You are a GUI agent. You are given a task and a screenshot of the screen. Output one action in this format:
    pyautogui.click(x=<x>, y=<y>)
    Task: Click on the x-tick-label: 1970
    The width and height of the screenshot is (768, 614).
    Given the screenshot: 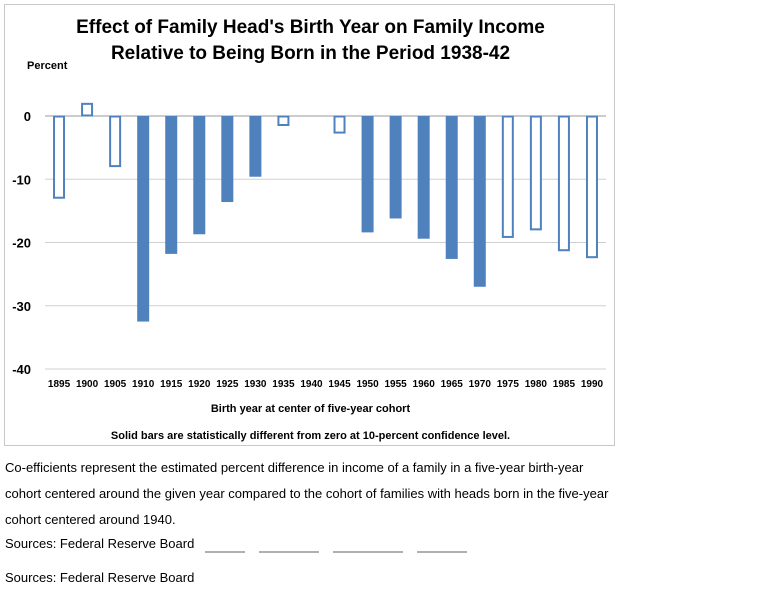 What is the action you would take?
    pyautogui.click(x=480, y=384)
    